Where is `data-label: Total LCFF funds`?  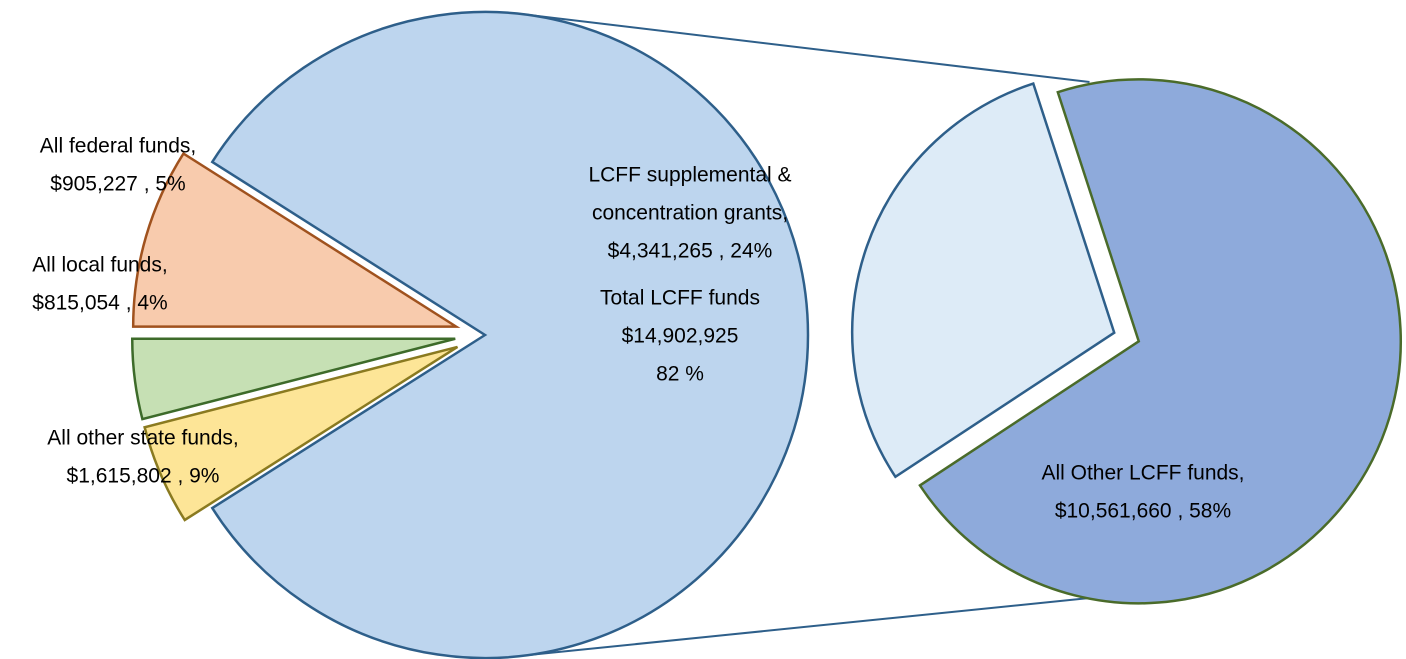
data-label: Total LCFF funds is located at coordinates (680, 298).